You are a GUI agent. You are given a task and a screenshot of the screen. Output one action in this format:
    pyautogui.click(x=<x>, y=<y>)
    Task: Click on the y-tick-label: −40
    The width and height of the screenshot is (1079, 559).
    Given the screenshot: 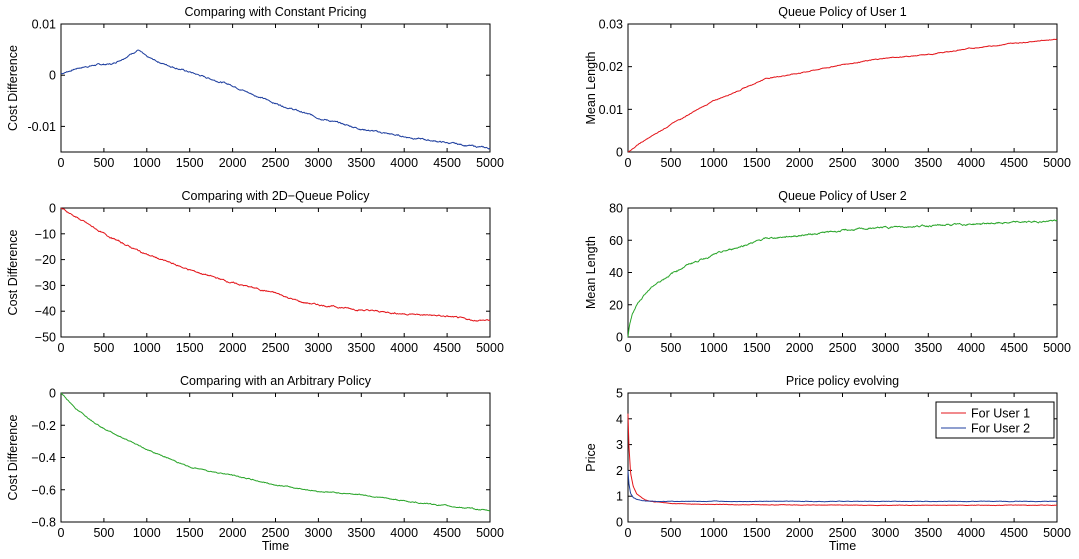 What is the action you would take?
    pyautogui.click(x=45, y=312)
    